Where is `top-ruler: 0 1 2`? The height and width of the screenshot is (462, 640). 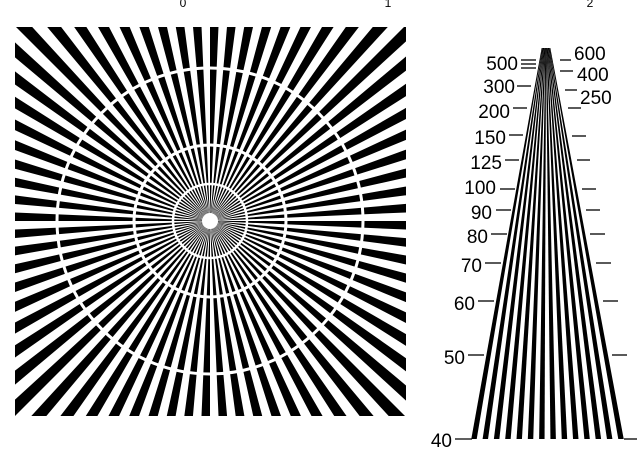 top-ruler: 0 1 2 is located at coordinates (387, 5).